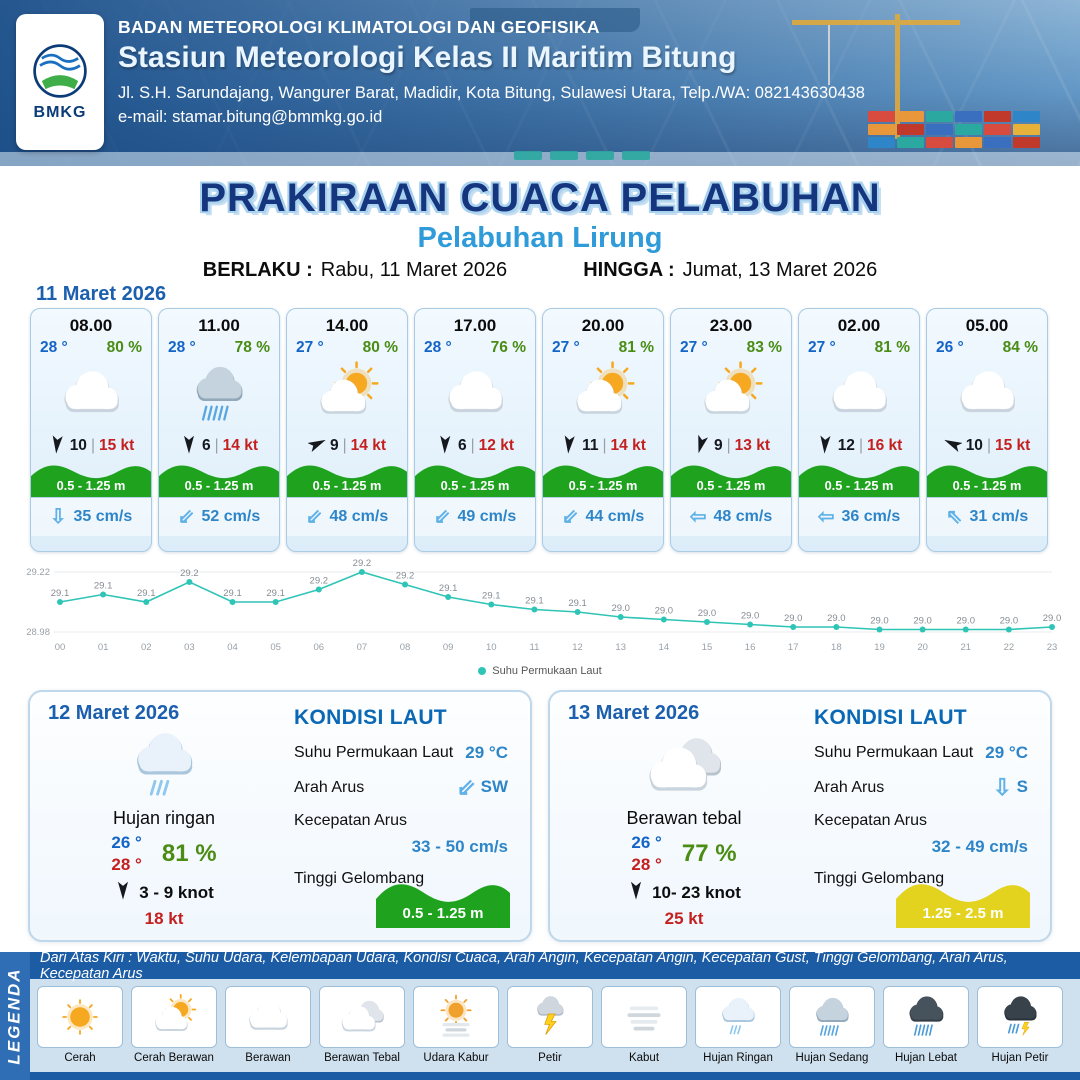 This screenshot has width=1080, height=1080. What do you see at coordinates (347, 325) in the screenshot?
I see `card-time: 14.00` at bounding box center [347, 325].